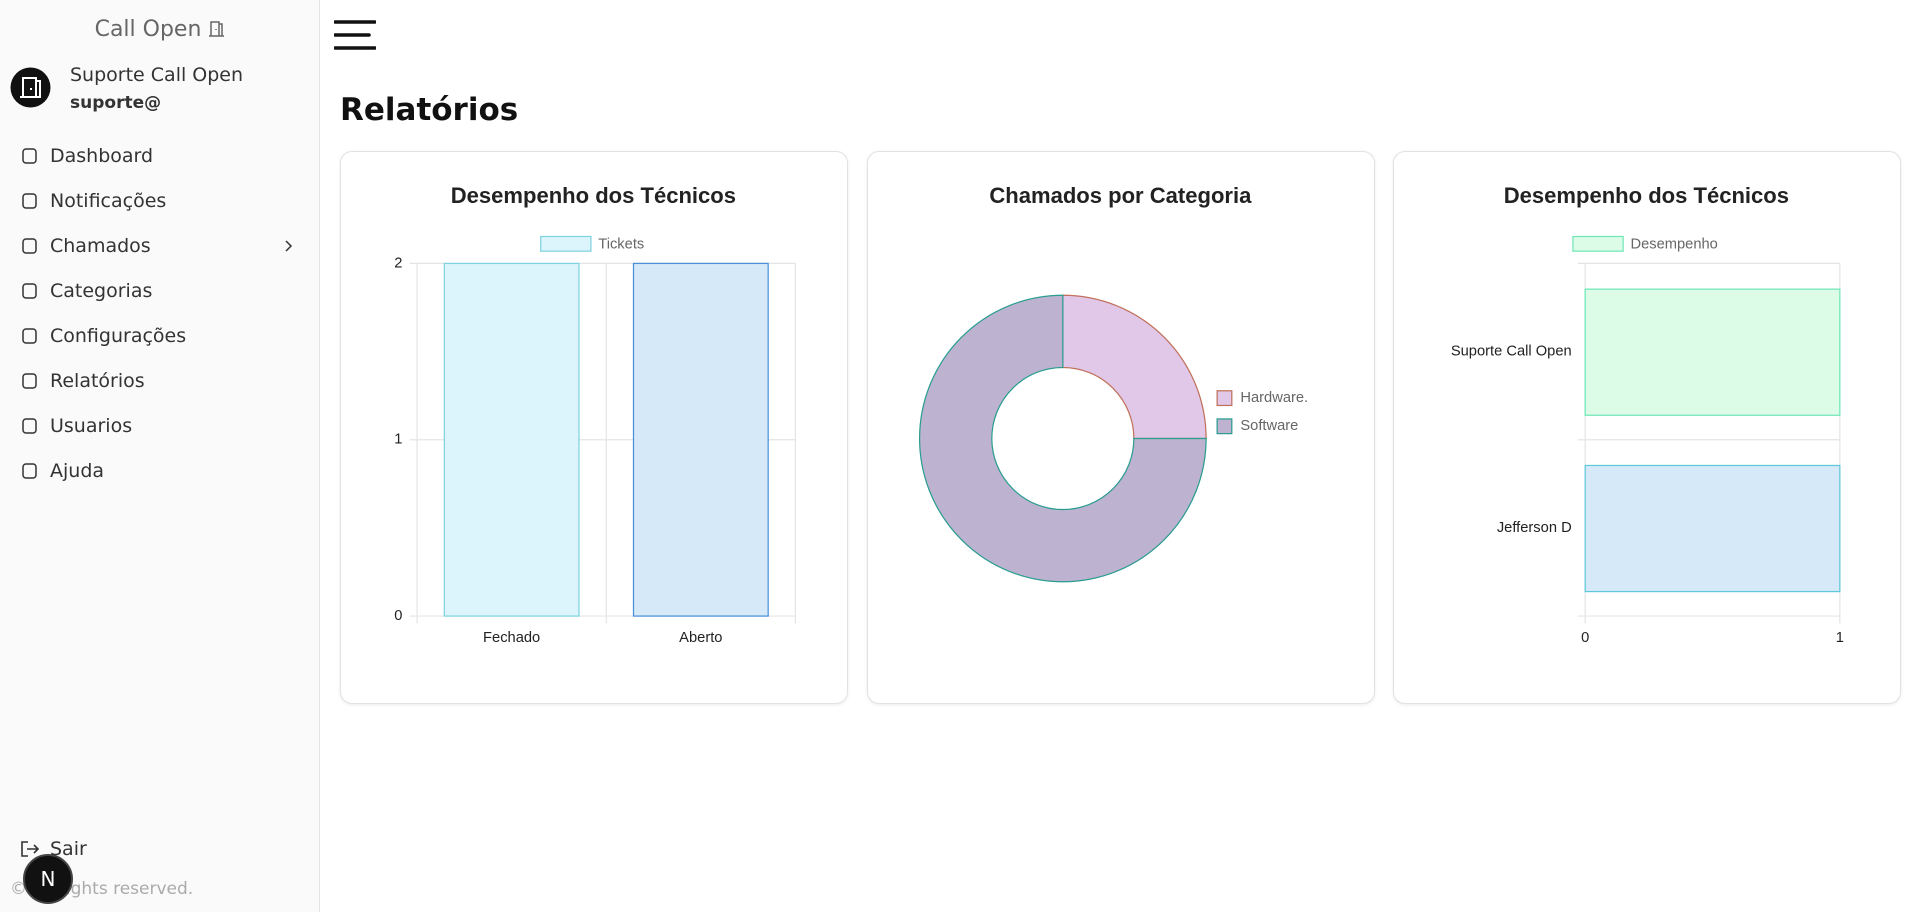  What do you see at coordinates (1673, 244) in the screenshot?
I see `legend-label: Desempenho` at bounding box center [1673, 244].